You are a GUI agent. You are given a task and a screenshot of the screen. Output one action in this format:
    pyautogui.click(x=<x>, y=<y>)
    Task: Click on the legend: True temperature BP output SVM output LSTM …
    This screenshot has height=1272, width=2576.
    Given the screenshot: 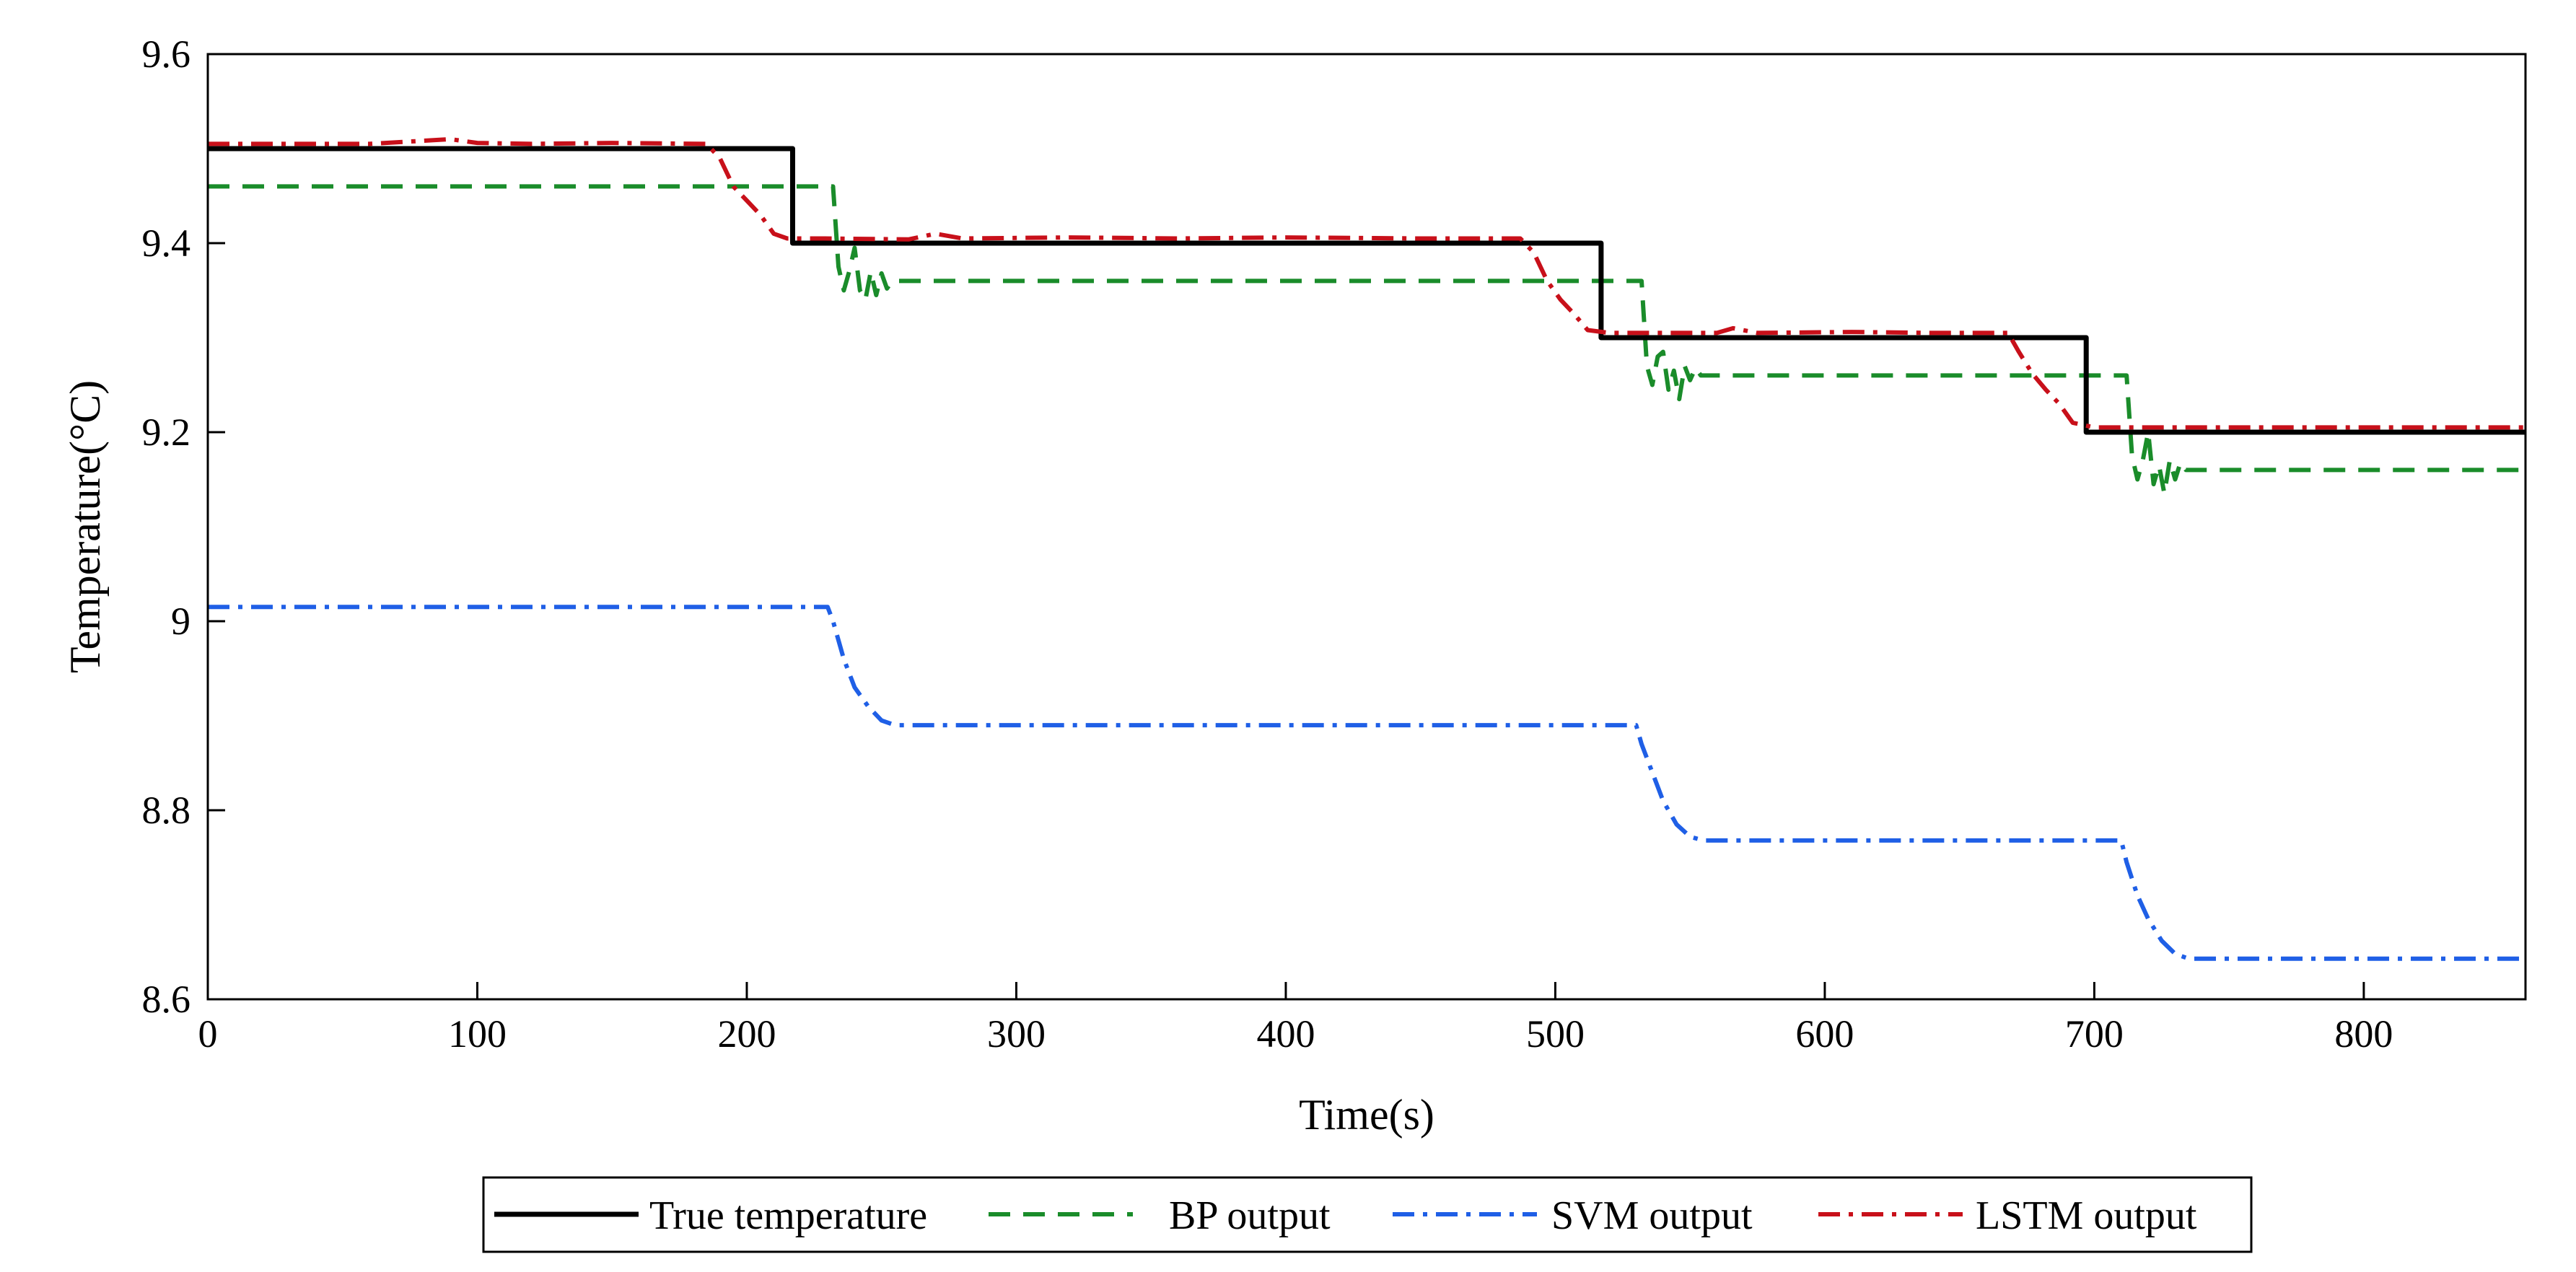 What is the action you would take?
    pyautogui.click(x=1367, y=1215)
    